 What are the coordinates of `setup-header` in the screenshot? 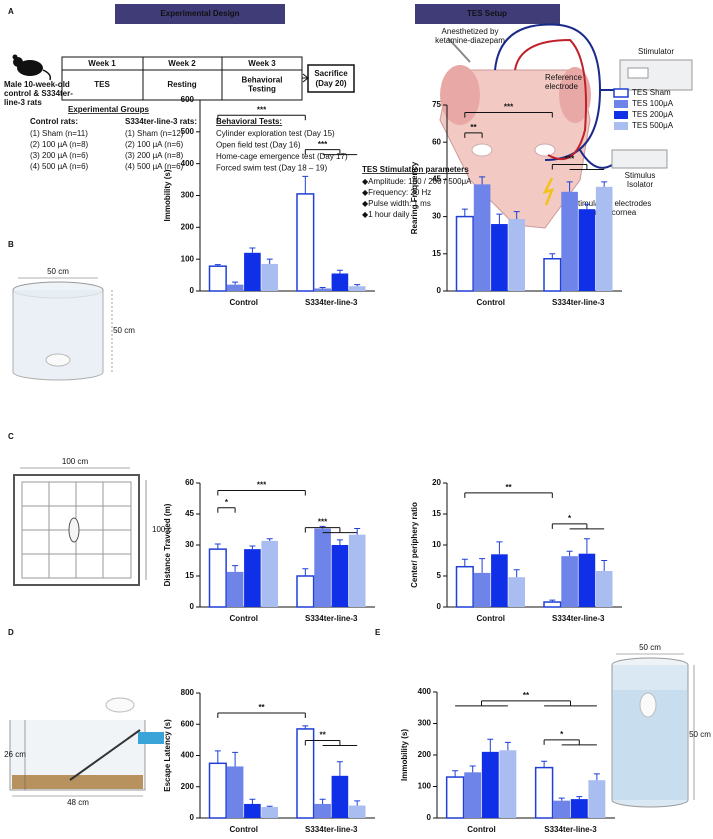 It's located at (487, 14).